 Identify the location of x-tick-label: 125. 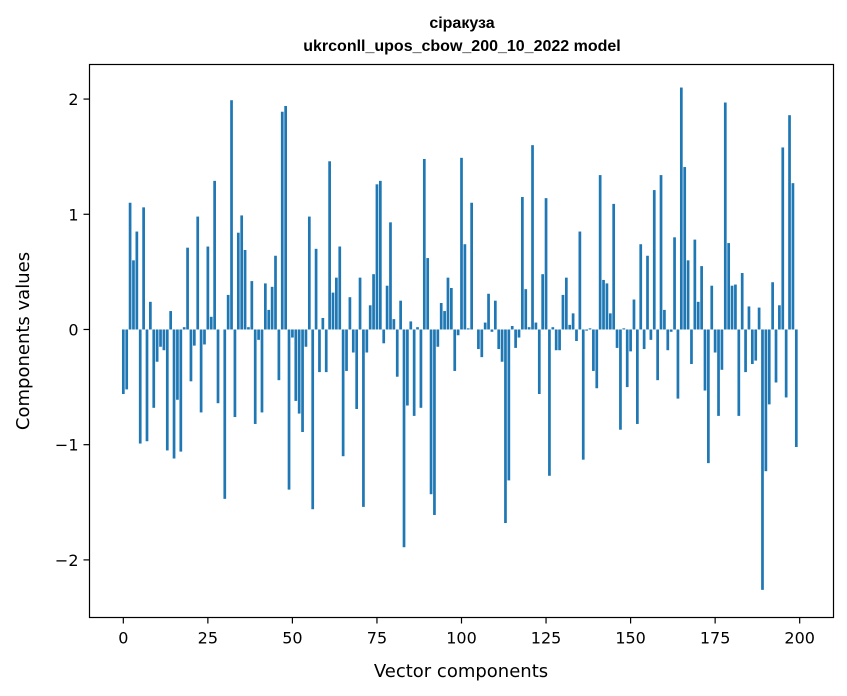
(546, 638).